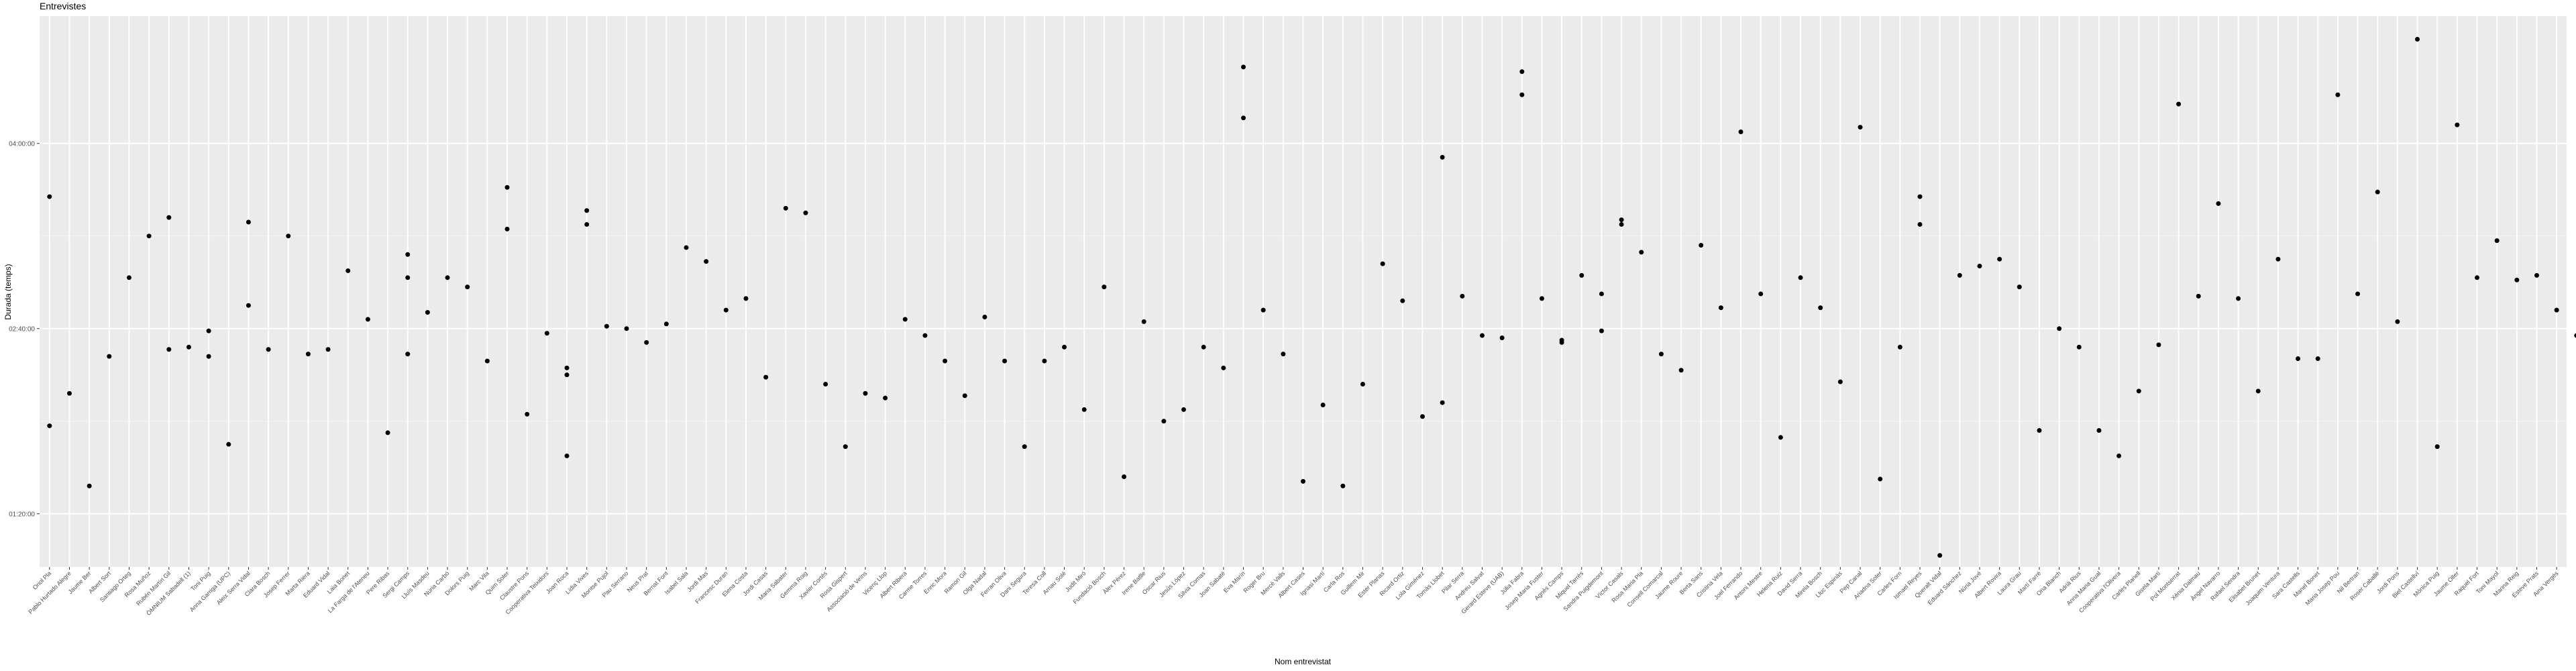 This screenshot has width=2576, height=671. Describe the element at coordinates (2262, 588) in the screenshot. I see `x-tick-label: Joaquim Ventura` at that location.